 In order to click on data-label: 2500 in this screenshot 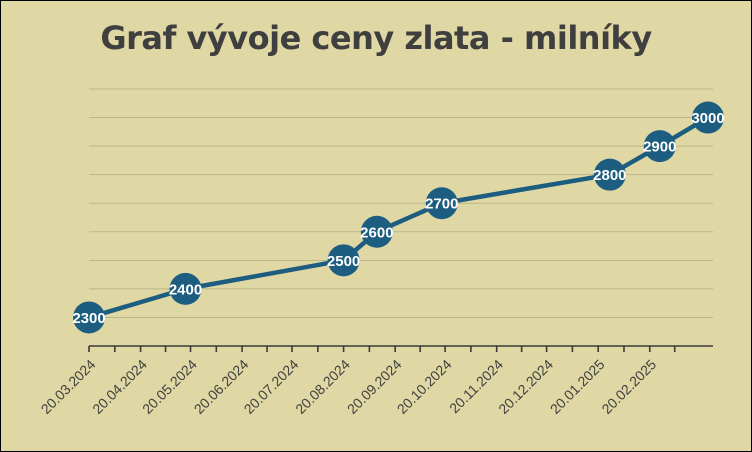, I will do `click(343, 261)`.